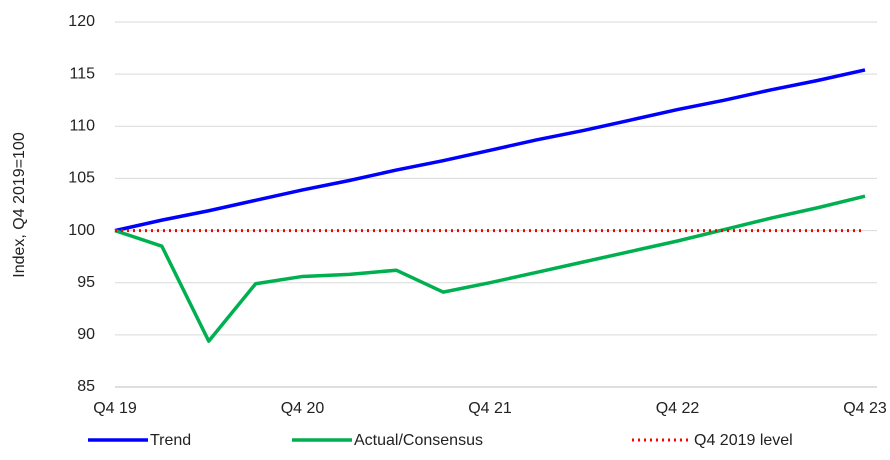  What do you see at coordinates (170, 440) in the screenshot?
I see `legend-label: Trend` at bounding box center [170, 440].